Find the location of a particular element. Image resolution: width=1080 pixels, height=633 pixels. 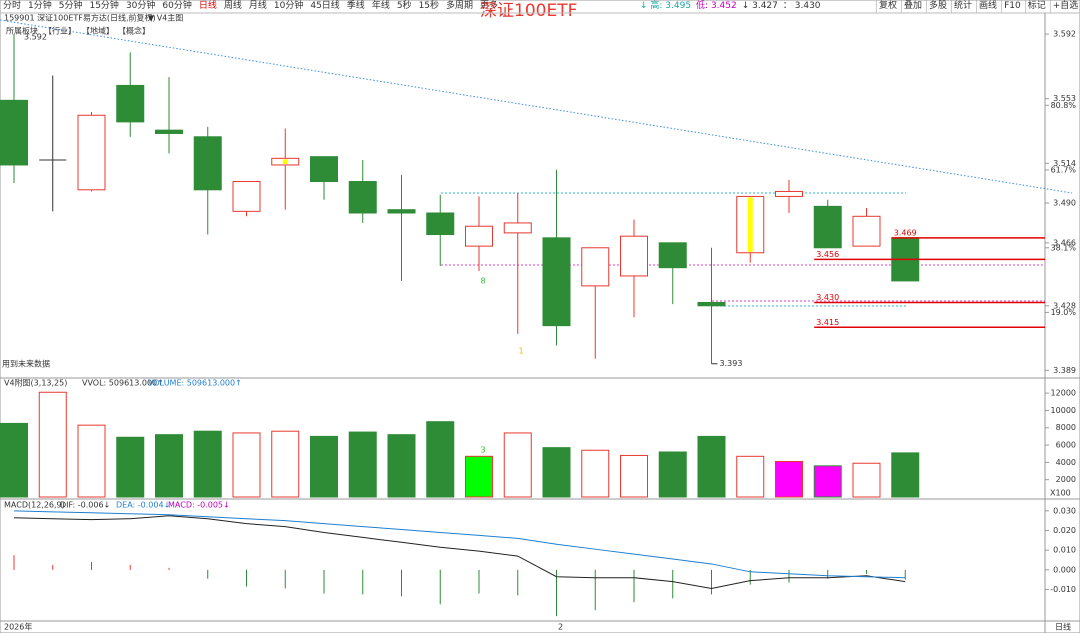

period-tab: 周线 is located at coordinates (232, 6).